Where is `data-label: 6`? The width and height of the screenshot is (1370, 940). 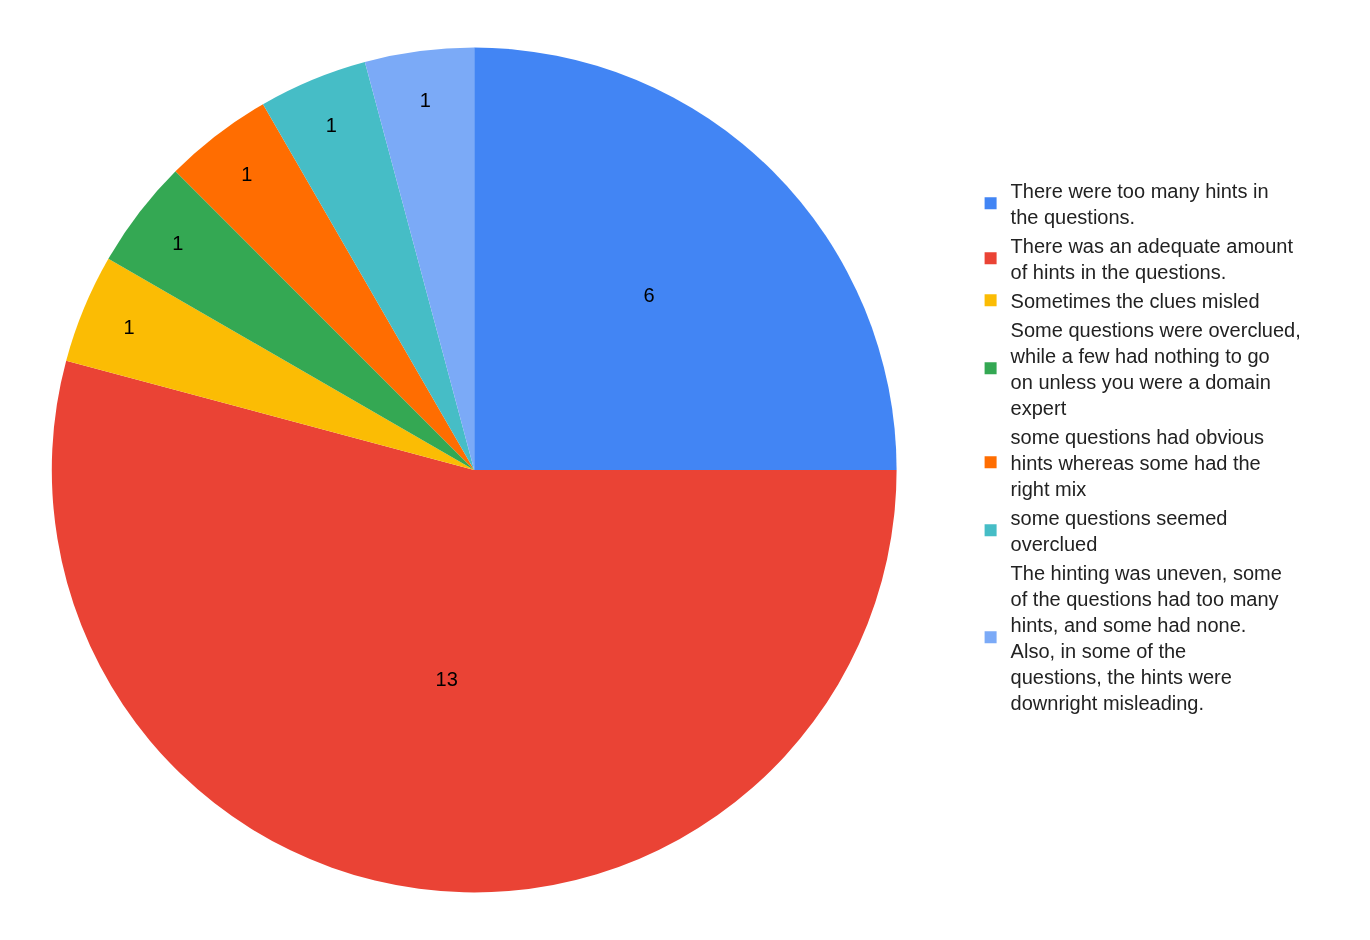
data-label: 6 is located at coordinates (649, 295).